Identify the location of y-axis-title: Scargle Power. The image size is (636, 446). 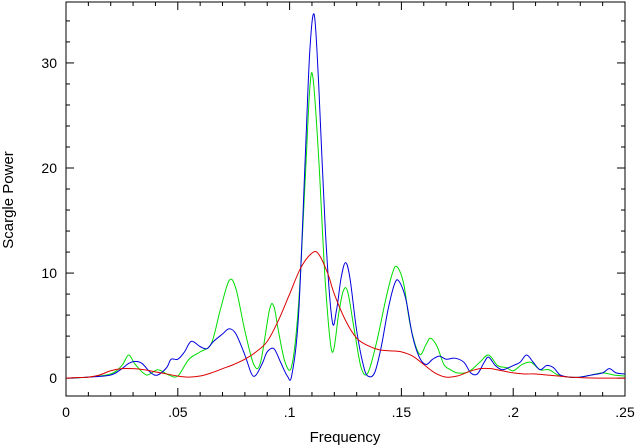
(8, 200).